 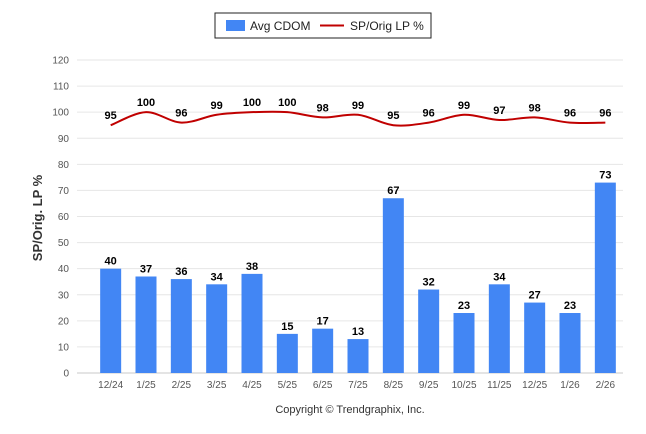 I want to click on y-tick-label: 80, so click(x=64, y=165).